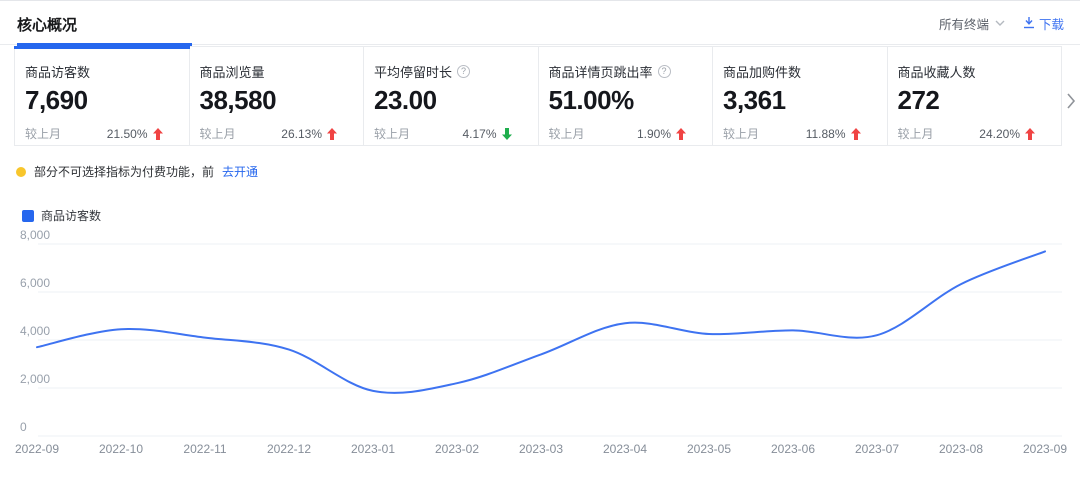  Describe the element at coordinates (373, 449) in the screenshot. I see `x-axis-tick-label: 2023-01` at that location.